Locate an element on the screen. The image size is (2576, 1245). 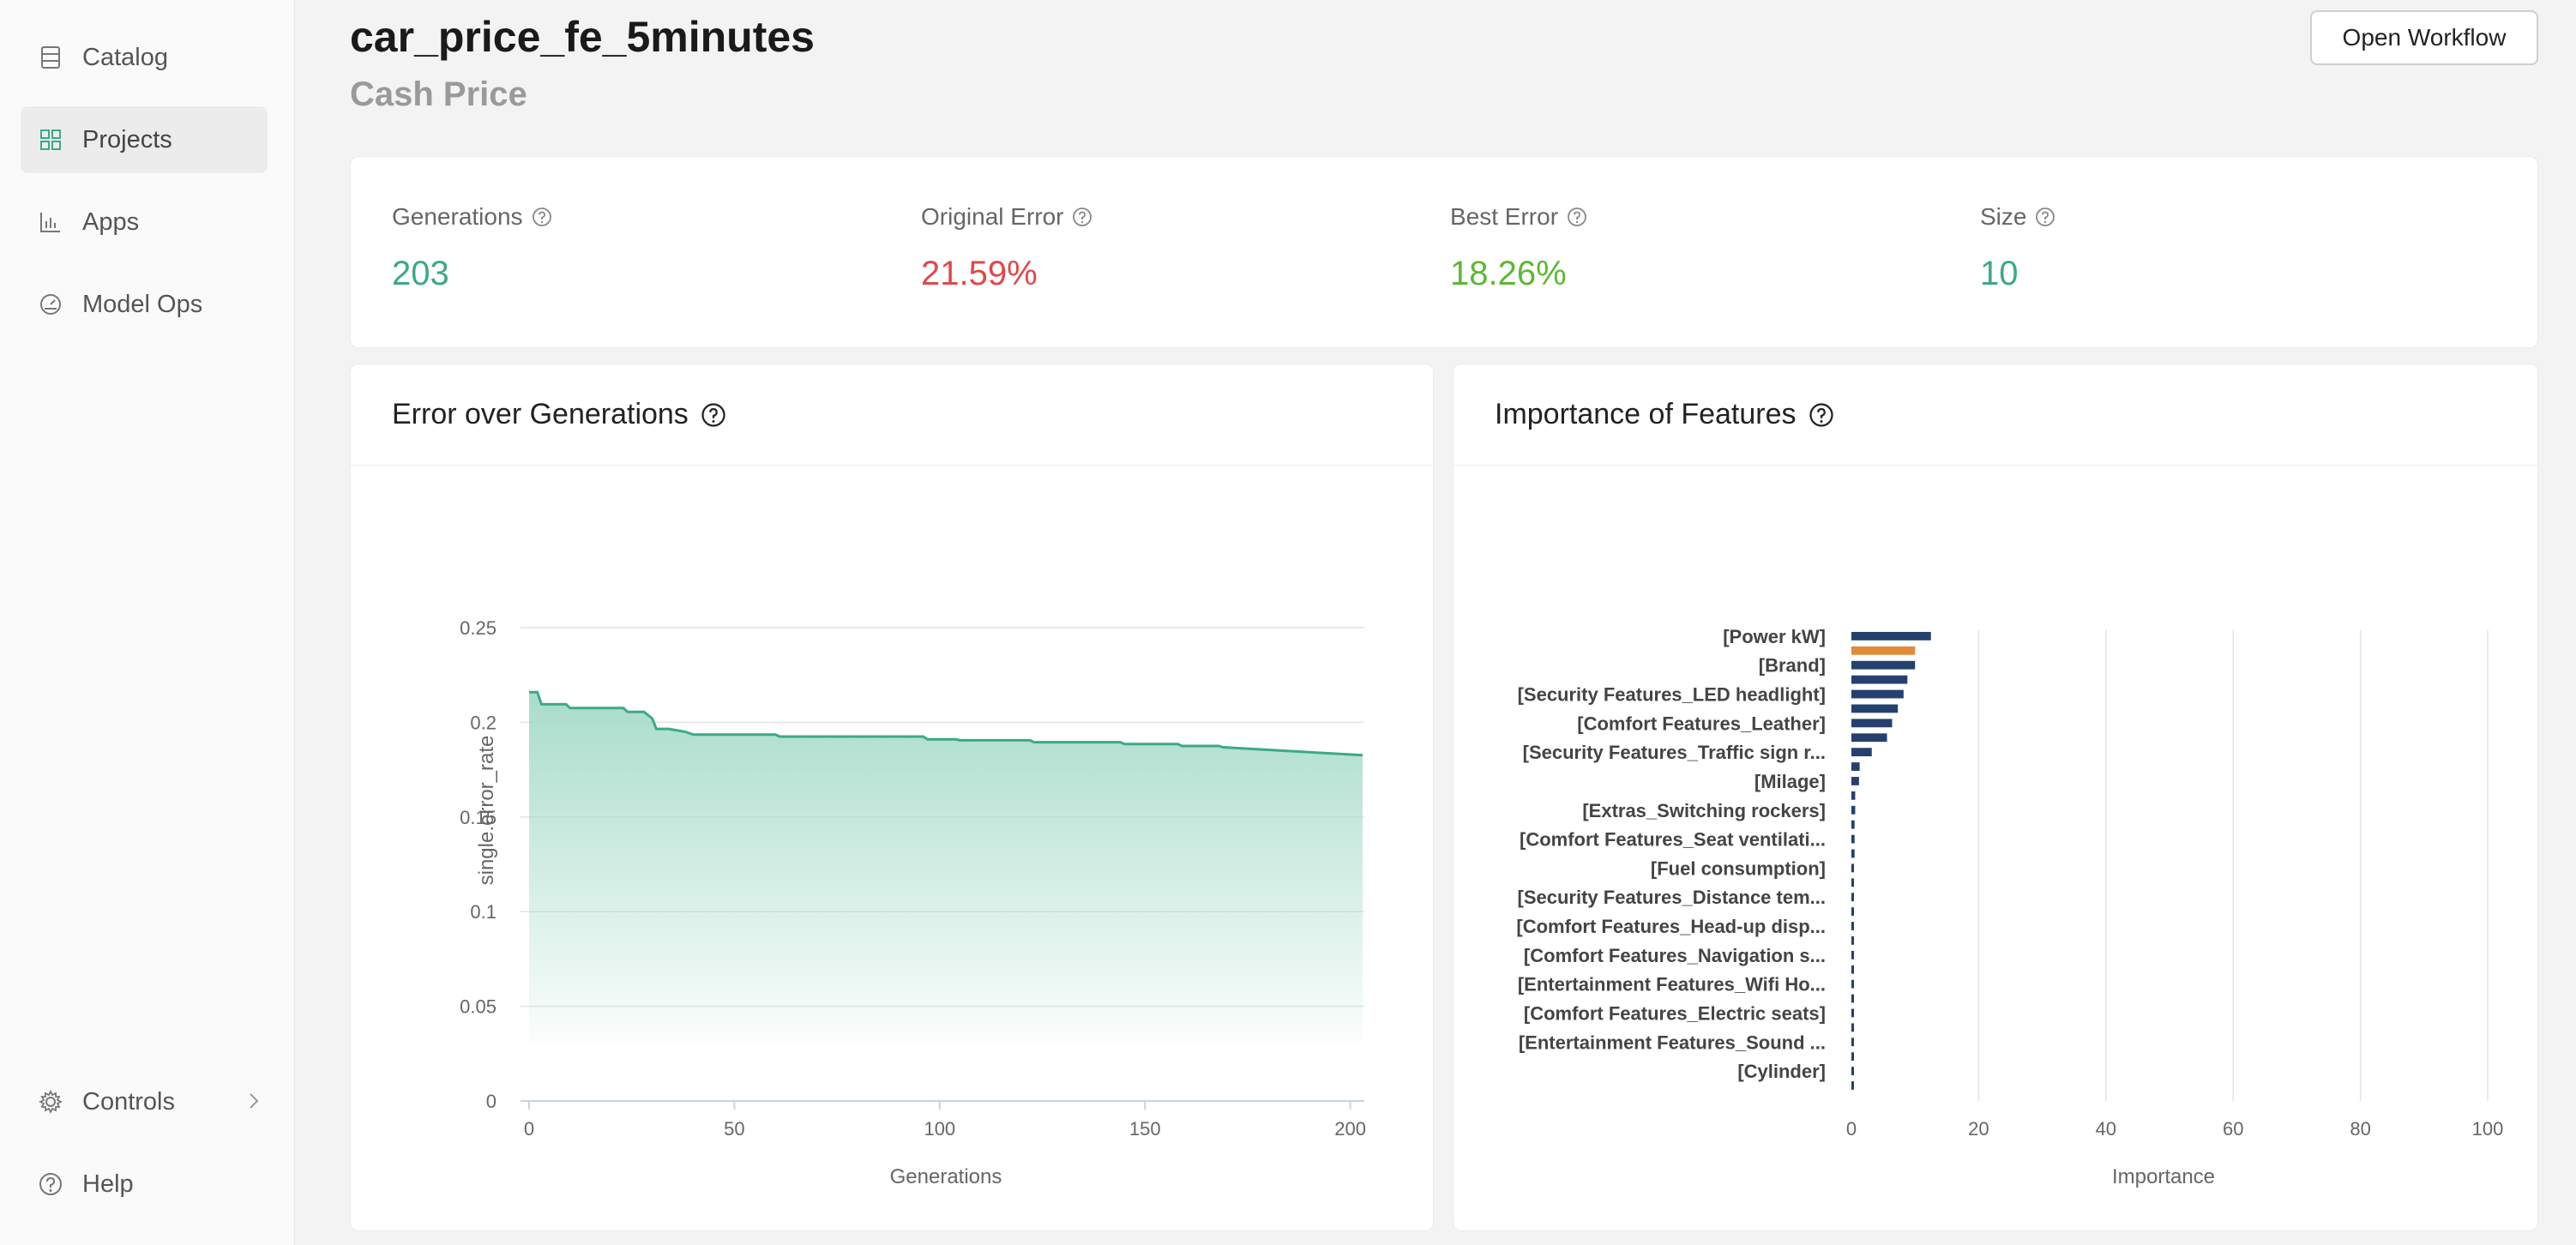
feature-label: [Power kW] is located at coordinates (1774, 636).